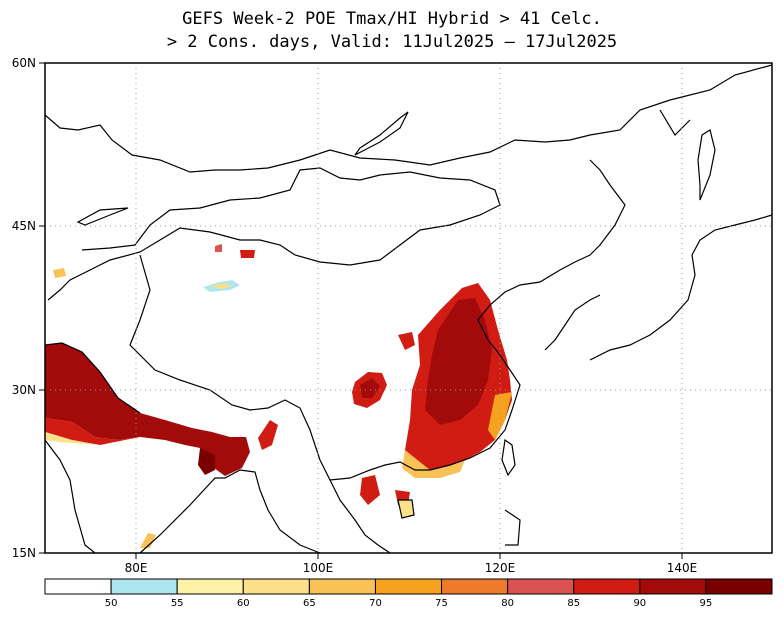 Image resolution: width=784 pixels, height=617 pixels. I want to click on colorbar-tick-label: 65, so click(309, 603).